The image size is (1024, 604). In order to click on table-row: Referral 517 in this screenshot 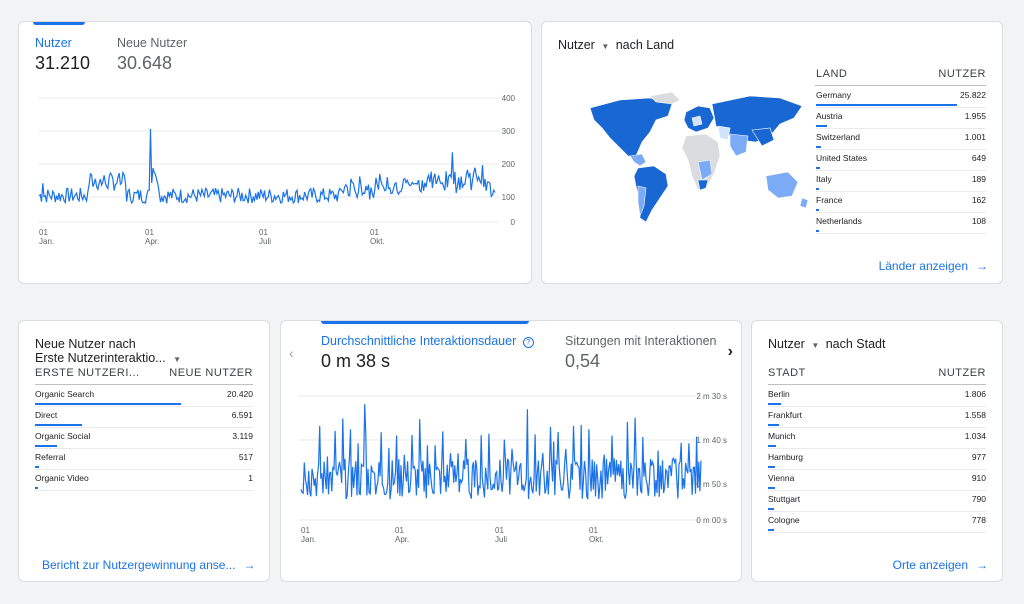, I will do `click(144, 459)`.